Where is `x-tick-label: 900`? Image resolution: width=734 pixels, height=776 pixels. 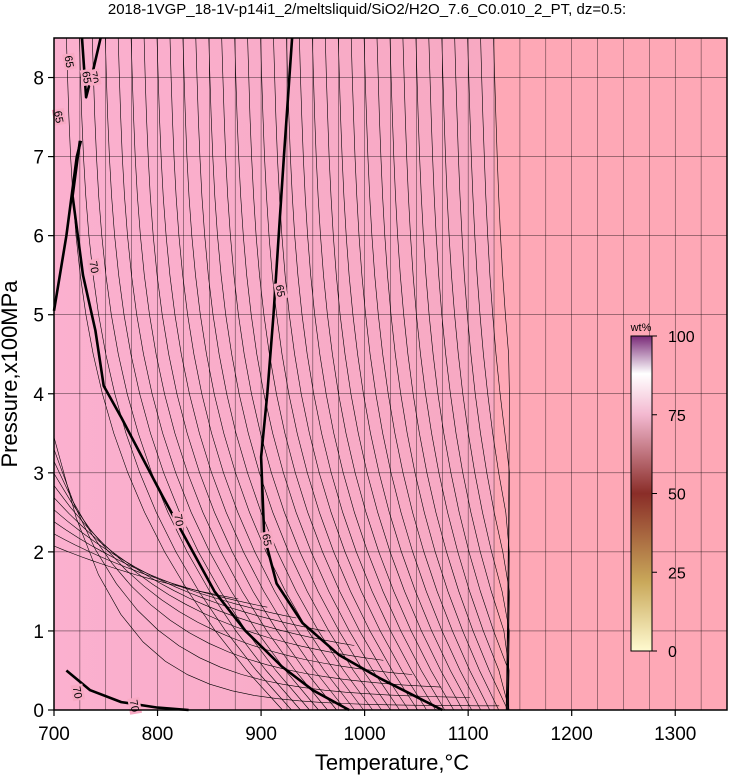
x-tick-label: 900 is located at coordinates (261, 734).